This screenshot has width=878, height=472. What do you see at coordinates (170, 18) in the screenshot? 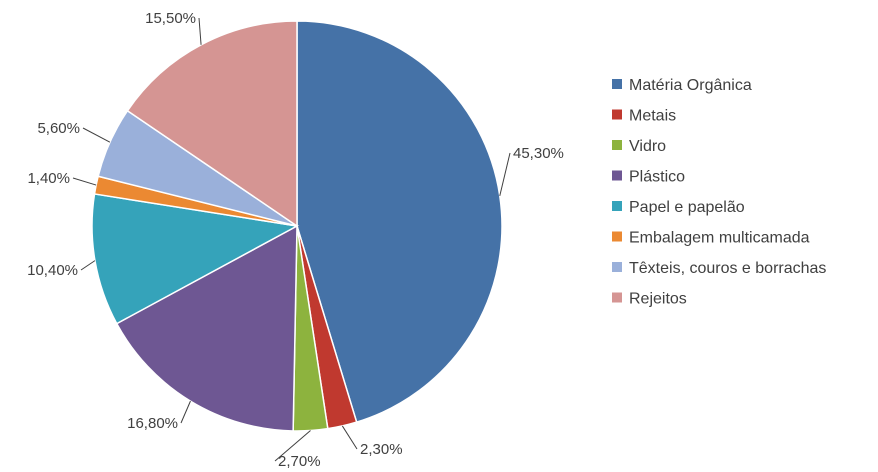
I see `data-label-rejeitos: 15,50%` at bounding box center [170, 18].